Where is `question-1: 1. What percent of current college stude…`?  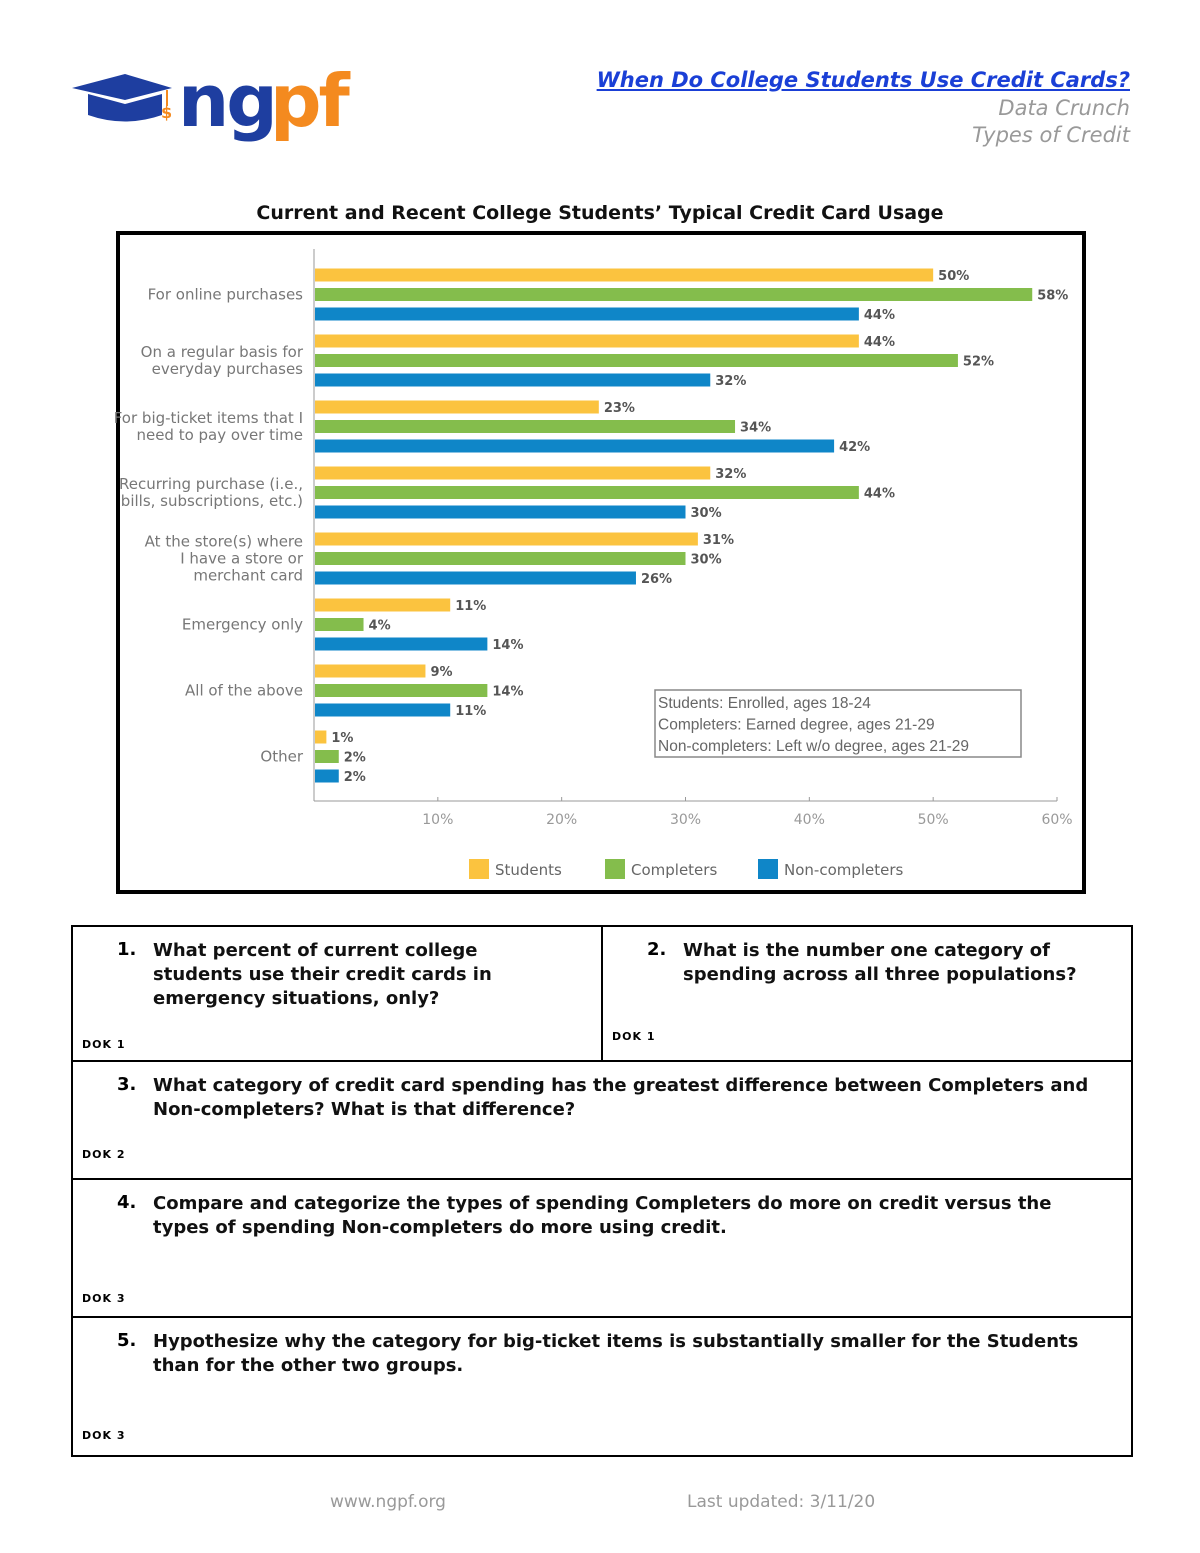 question-1: 1. What percent of current college stude… is located at coordinates (338, 993).